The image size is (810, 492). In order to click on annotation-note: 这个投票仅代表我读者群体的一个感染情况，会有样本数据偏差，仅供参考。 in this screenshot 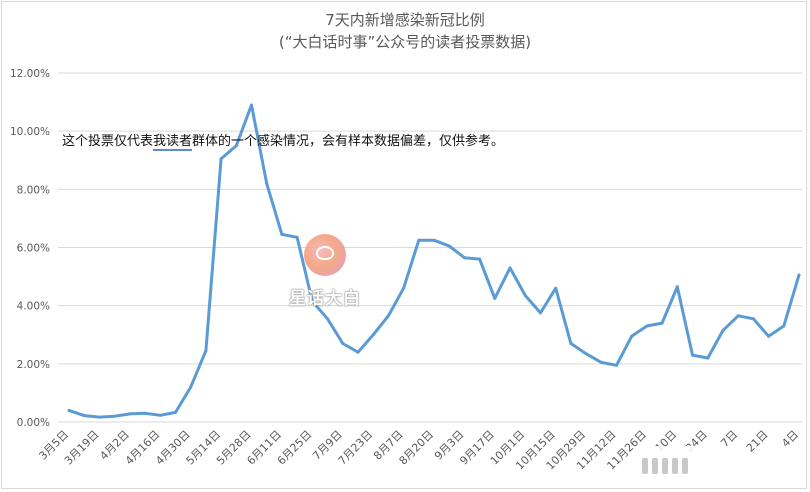, I will do `click(283, 142)`.